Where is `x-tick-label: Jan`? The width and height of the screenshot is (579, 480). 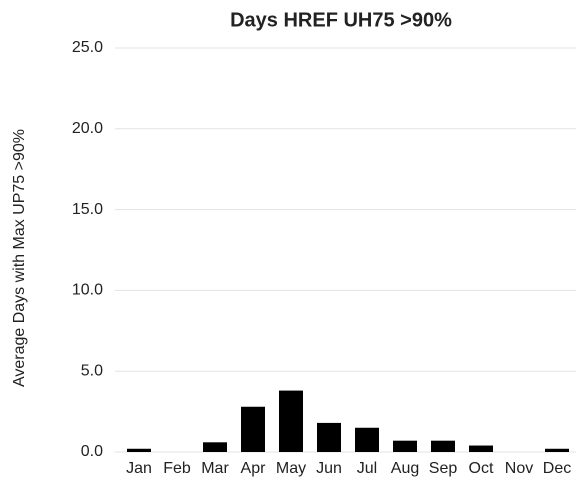
x-tick-label: Jan is located at coordinates (139, 468).